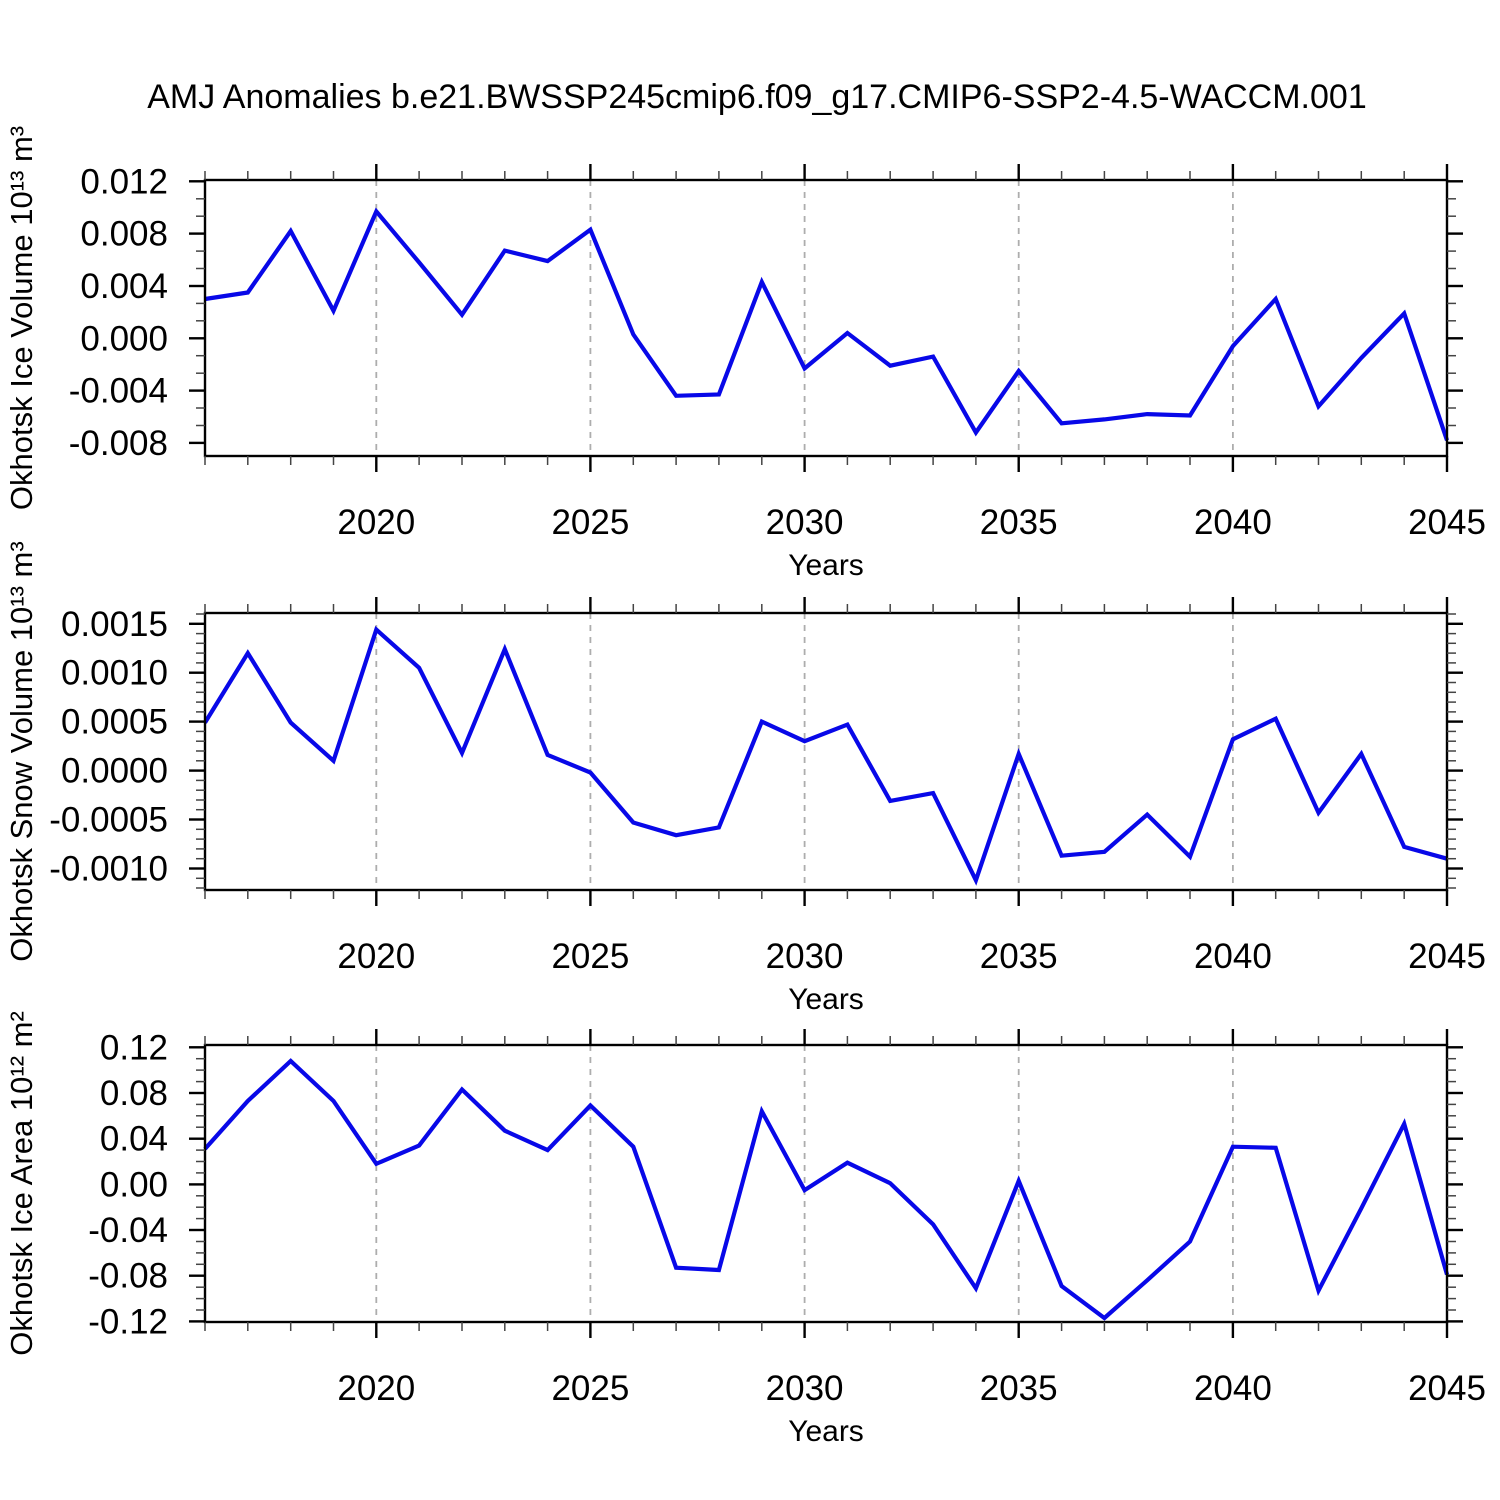 This screenshot has width=1500, height=1500. What do you see at coordinates (134, 1047) in the screenshot?
I see `y-tick-label: 0.12` at bounding box center [134, 1047].